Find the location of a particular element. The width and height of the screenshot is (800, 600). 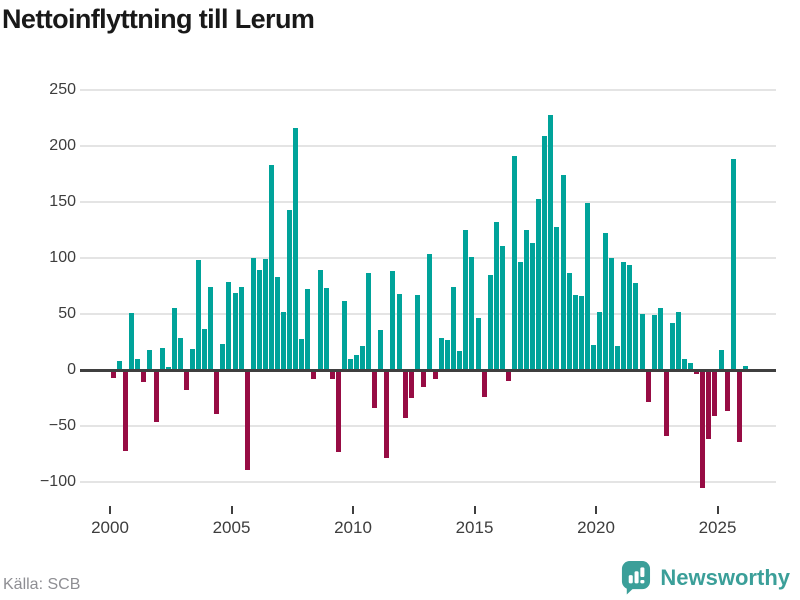

bar-2010Q1 is located at coordinates (356, 362).